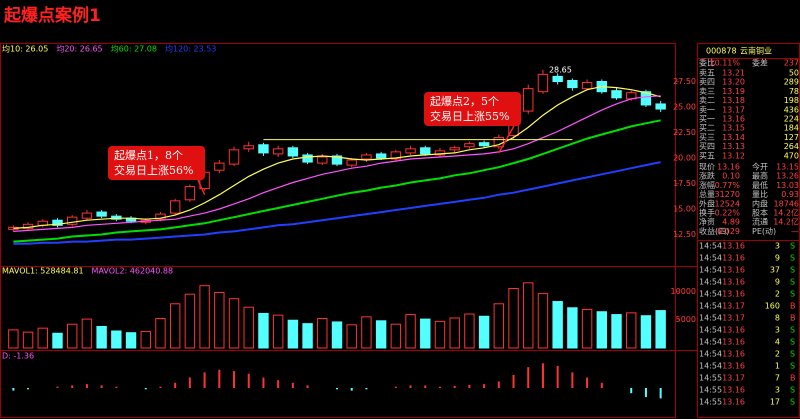 The image size is (800, 419). Describe the element at coordinates (25, 49) in the screenshot. I see `legend-entry: 均10: 26.05` at that location.